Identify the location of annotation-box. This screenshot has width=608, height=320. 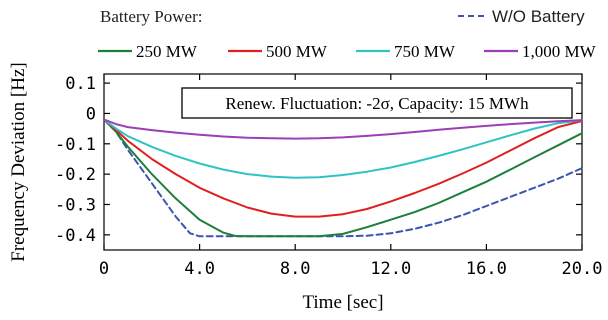
(377, 103).